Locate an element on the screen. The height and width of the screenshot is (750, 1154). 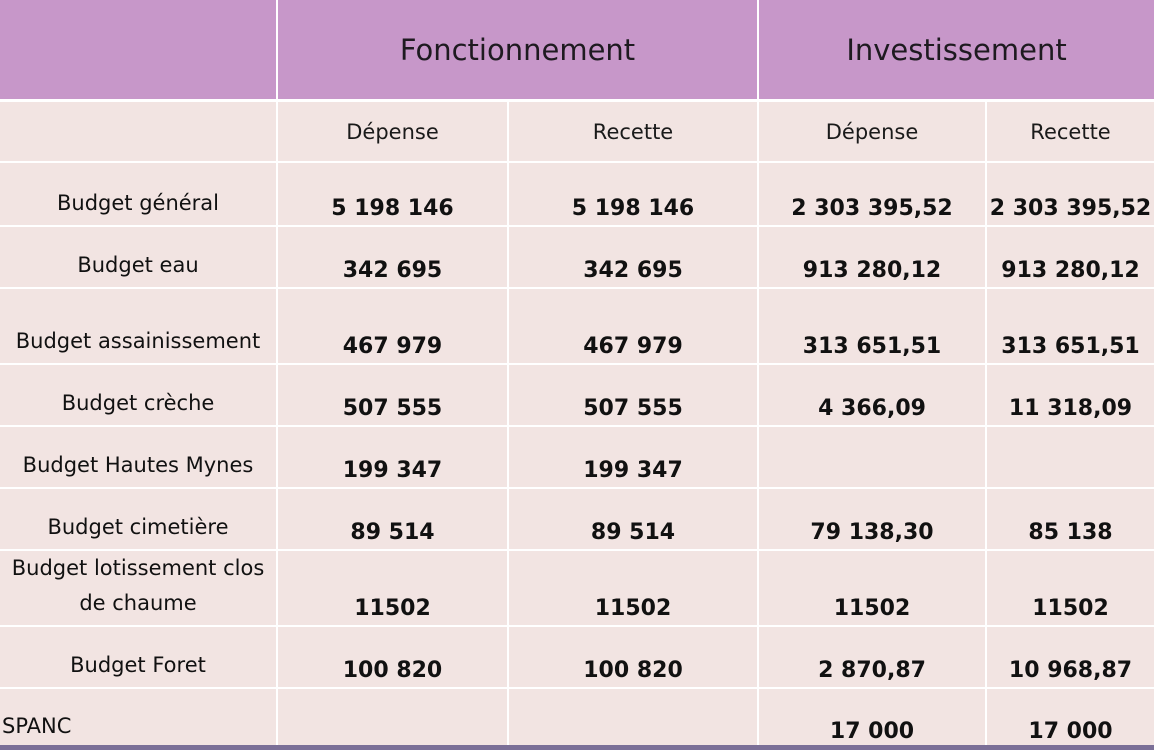
fonct-depense-value: 11502 is located at coordinates (393, 589).